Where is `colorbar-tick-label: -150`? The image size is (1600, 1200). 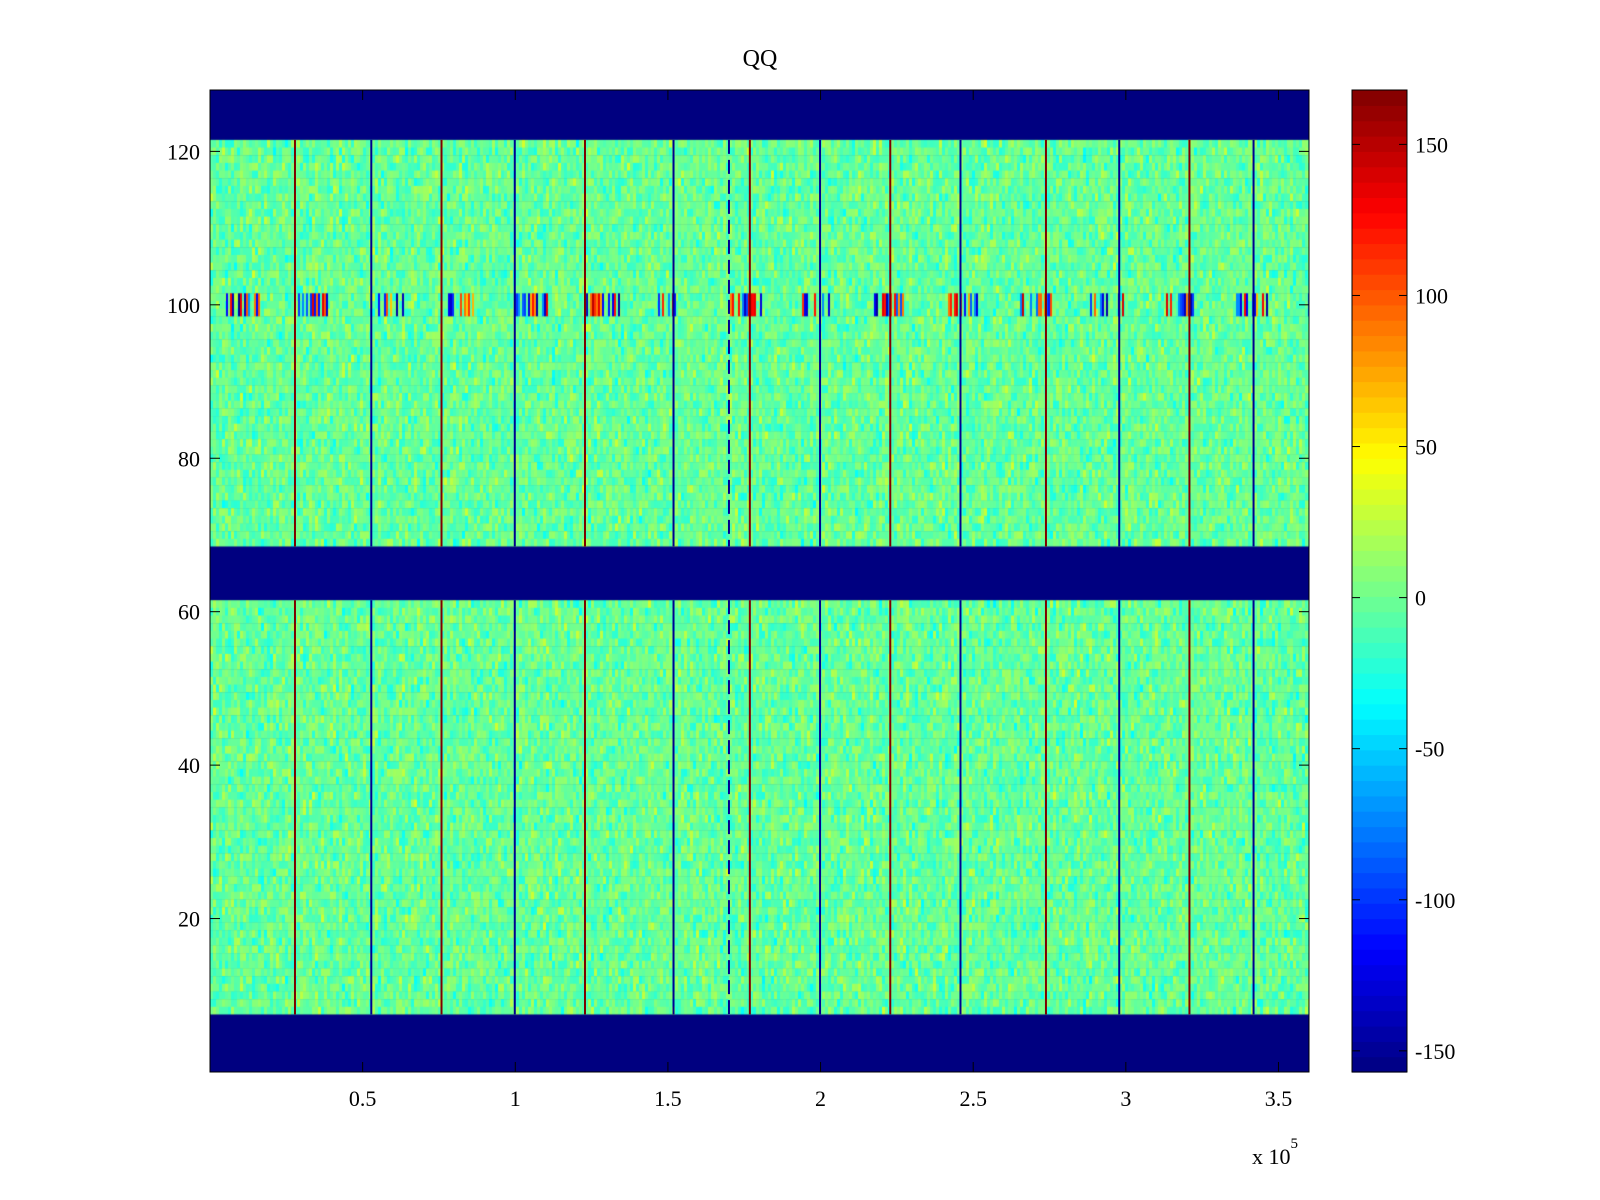
colorbar-tick-label: -150 is located at coordinates (1435, 1051).